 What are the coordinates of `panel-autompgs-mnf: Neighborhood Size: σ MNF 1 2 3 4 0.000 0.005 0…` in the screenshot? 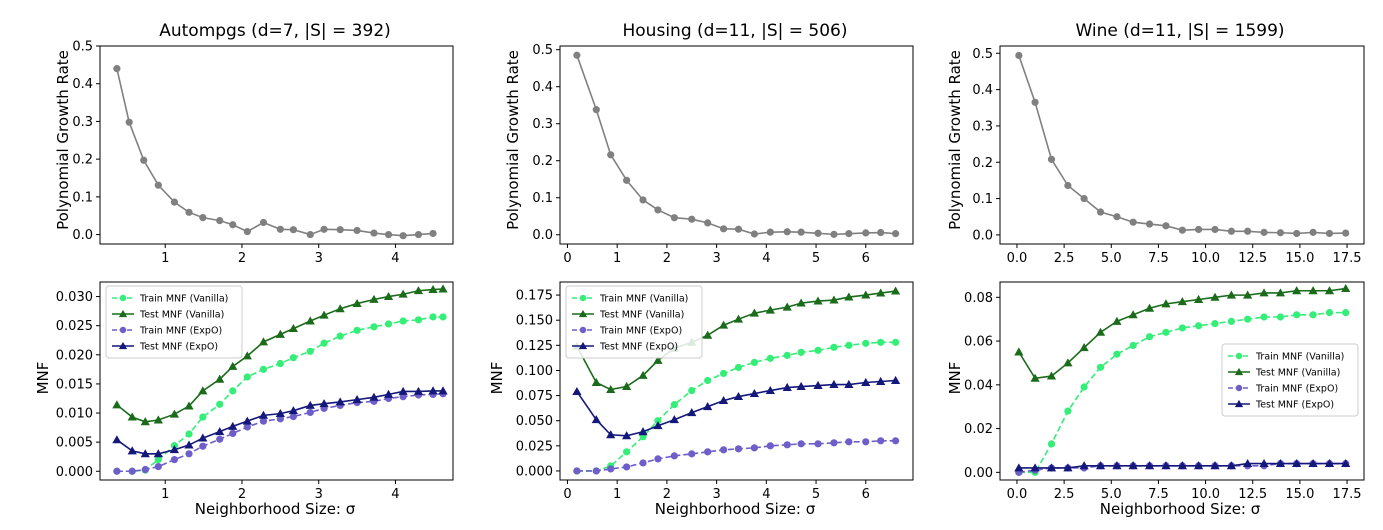 It's located at (244, 399).